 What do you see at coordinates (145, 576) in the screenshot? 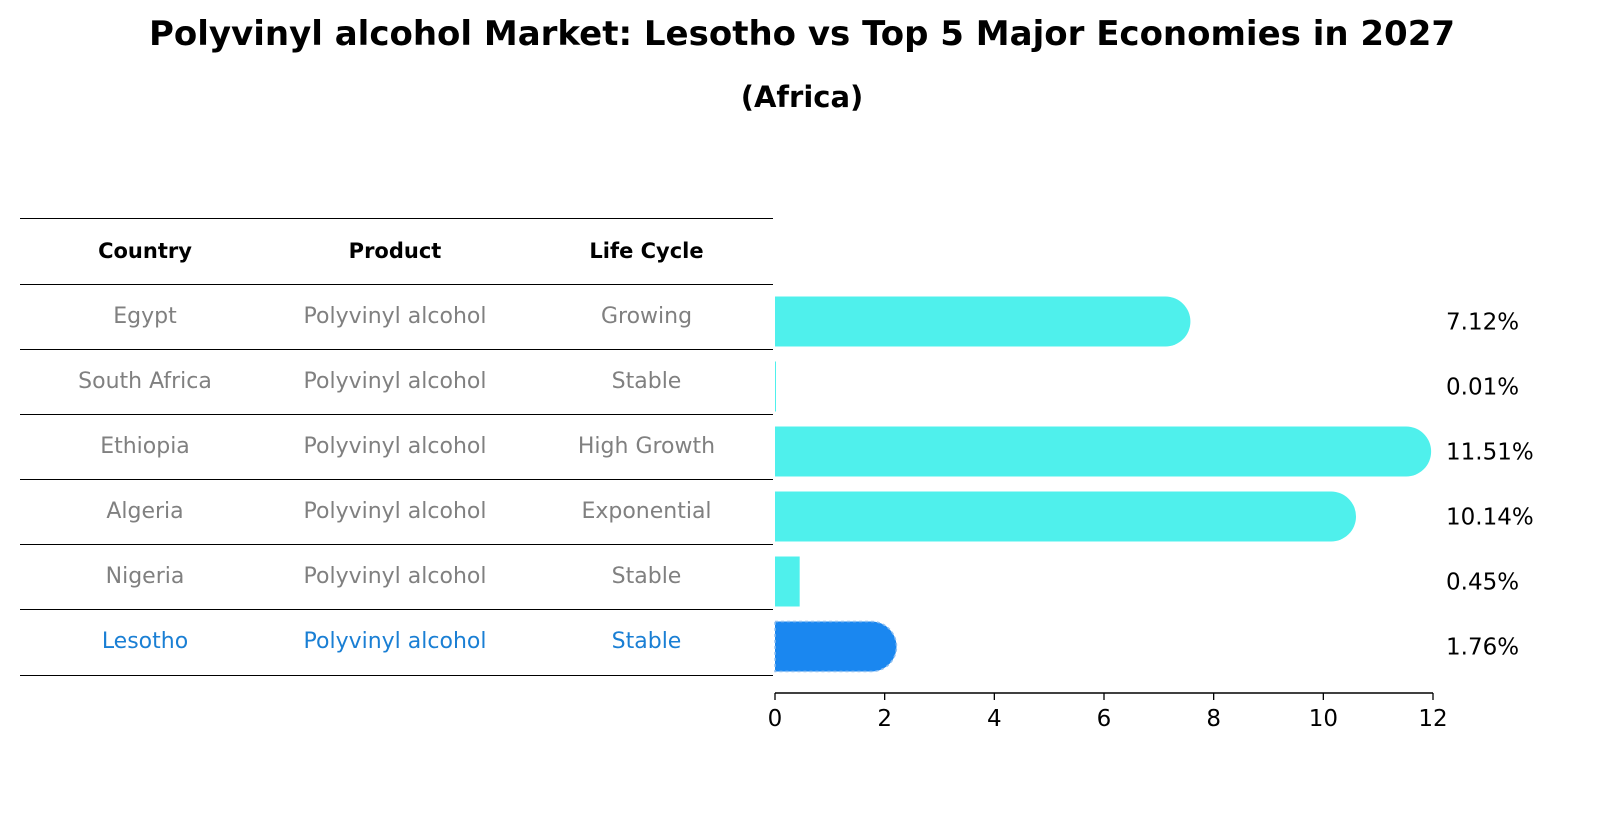
I see `cell-country: Nigeria` at bounding box center [145, 576].